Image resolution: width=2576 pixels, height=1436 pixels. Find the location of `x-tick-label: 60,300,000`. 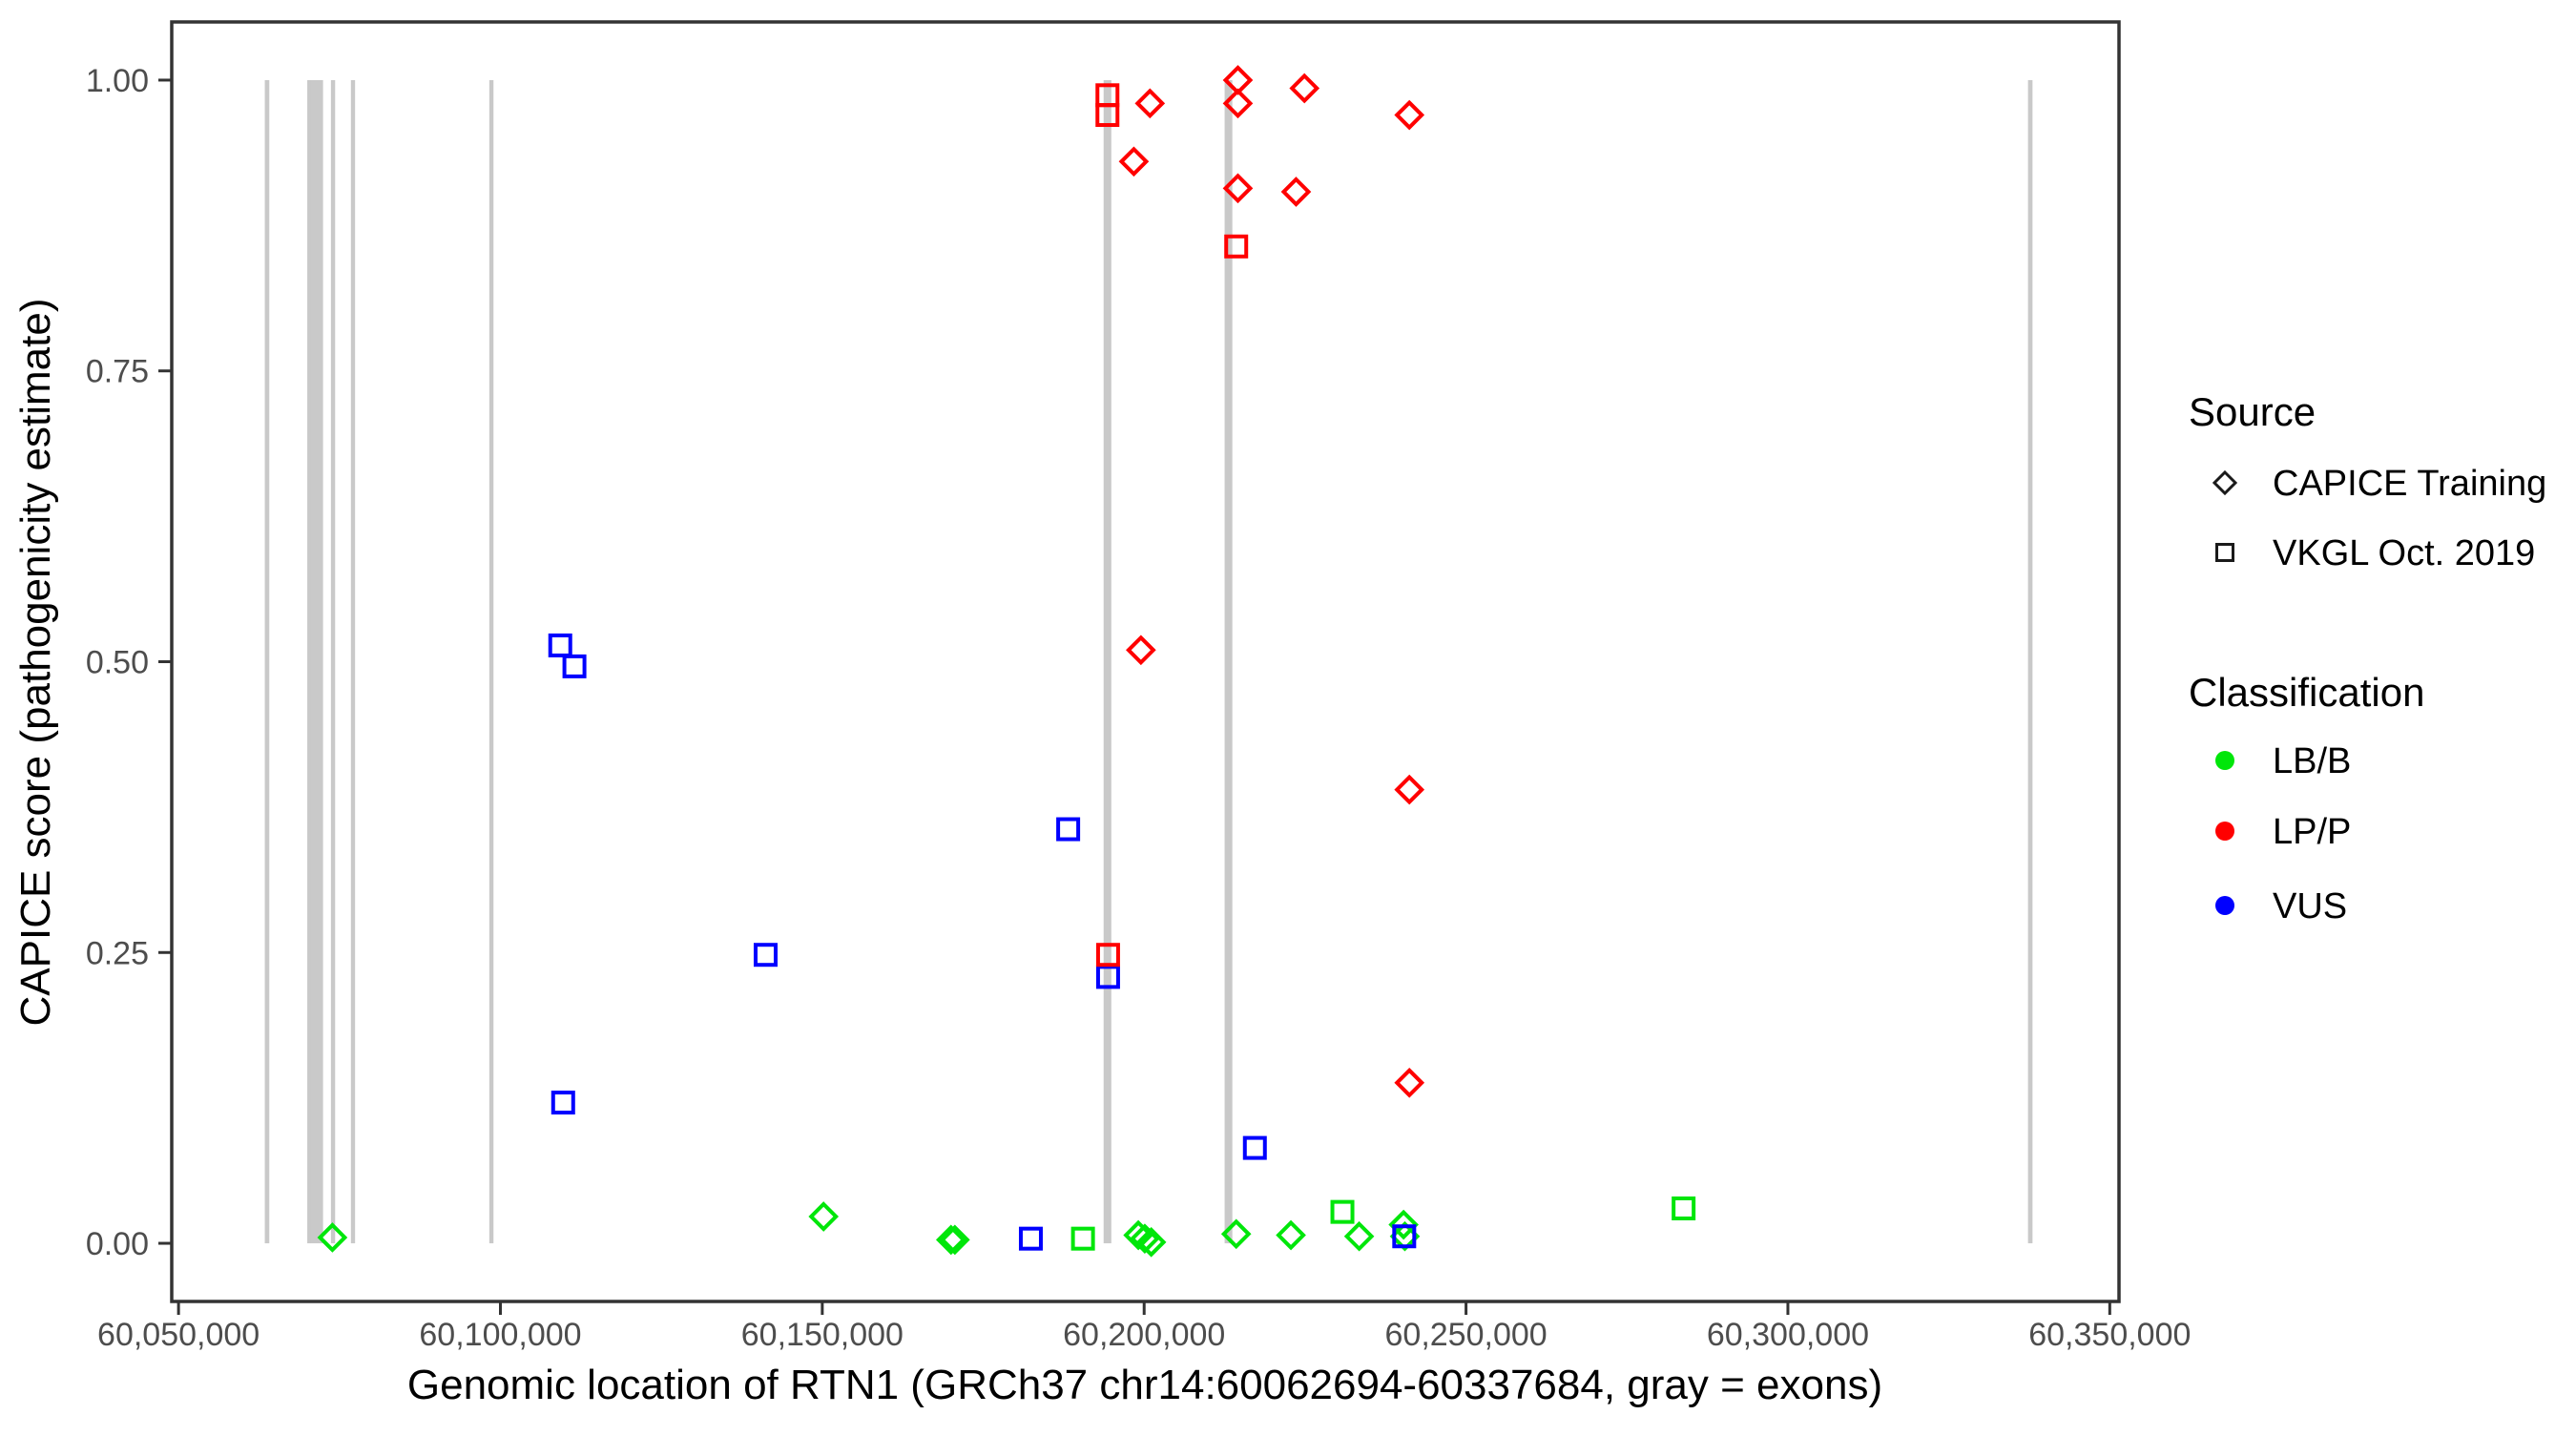

x-tick-label: 60,300,000 is located at coordinates (1788, 1335).